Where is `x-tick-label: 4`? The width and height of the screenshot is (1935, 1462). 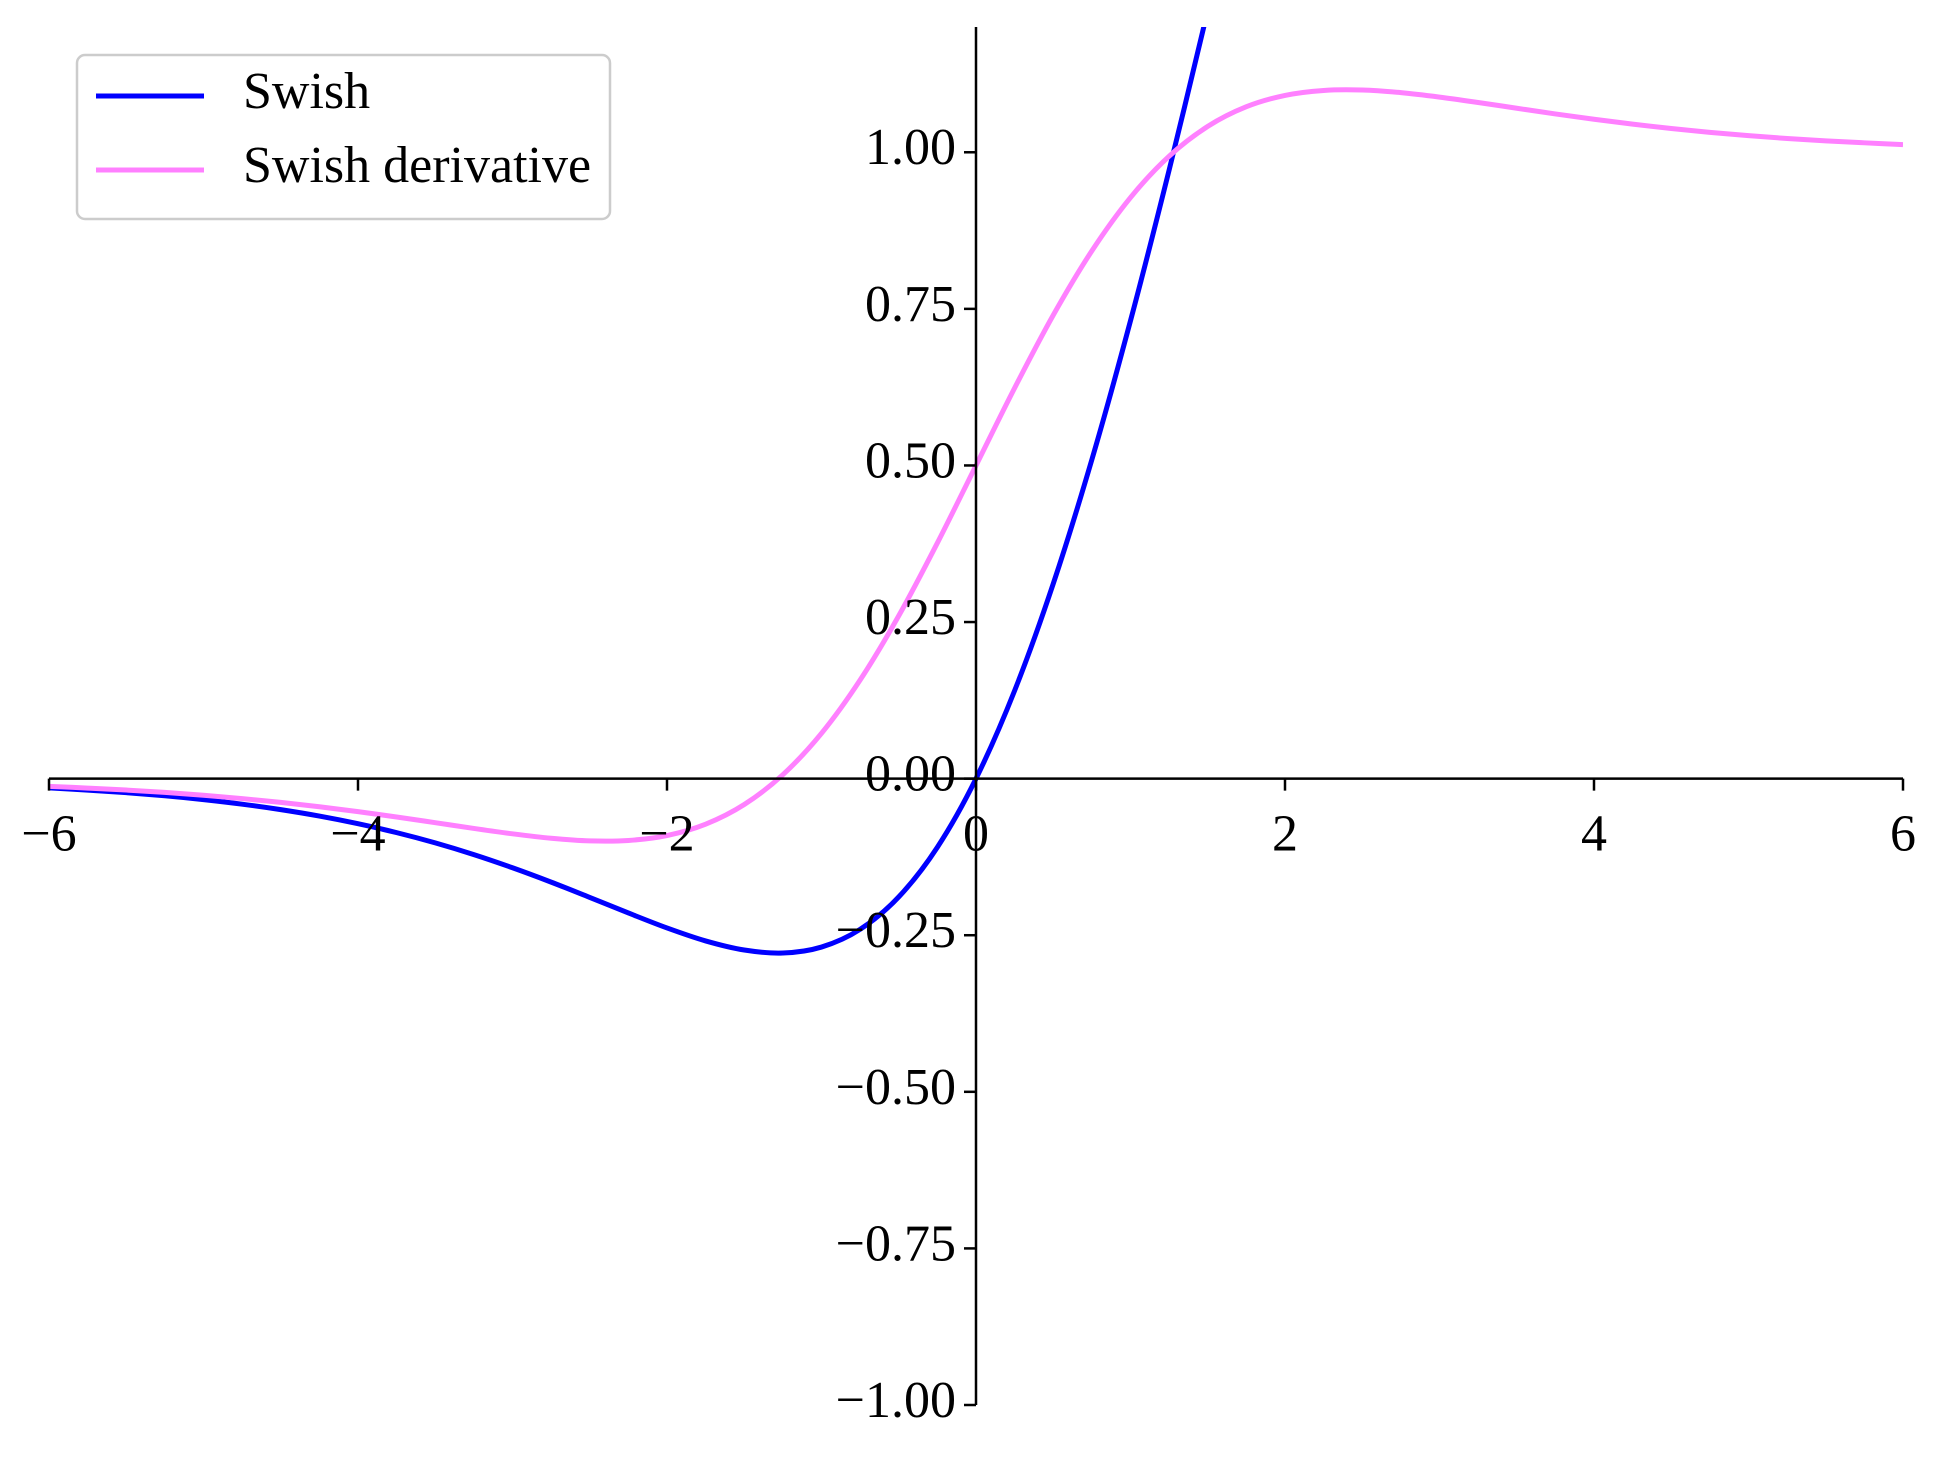 x-tick-label: 4 is located at coordinates (1594, 834).